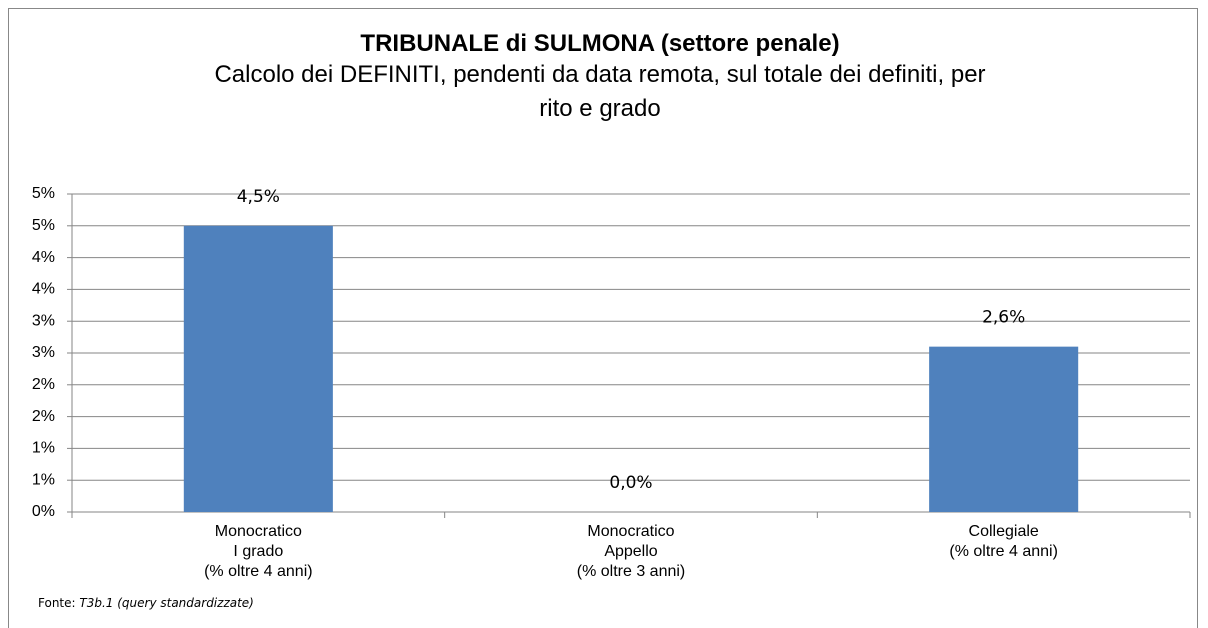  I want to click on x-tick-label: I grado, so click(258, 551).